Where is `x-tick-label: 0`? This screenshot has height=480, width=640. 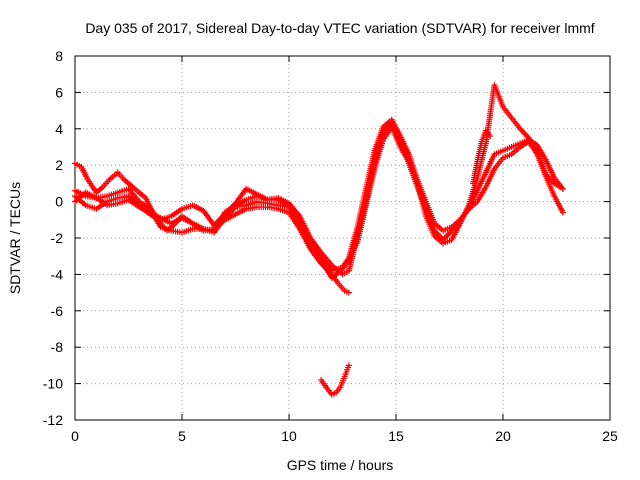
x-tick-label: 0 is located at coordinates (75, 436).